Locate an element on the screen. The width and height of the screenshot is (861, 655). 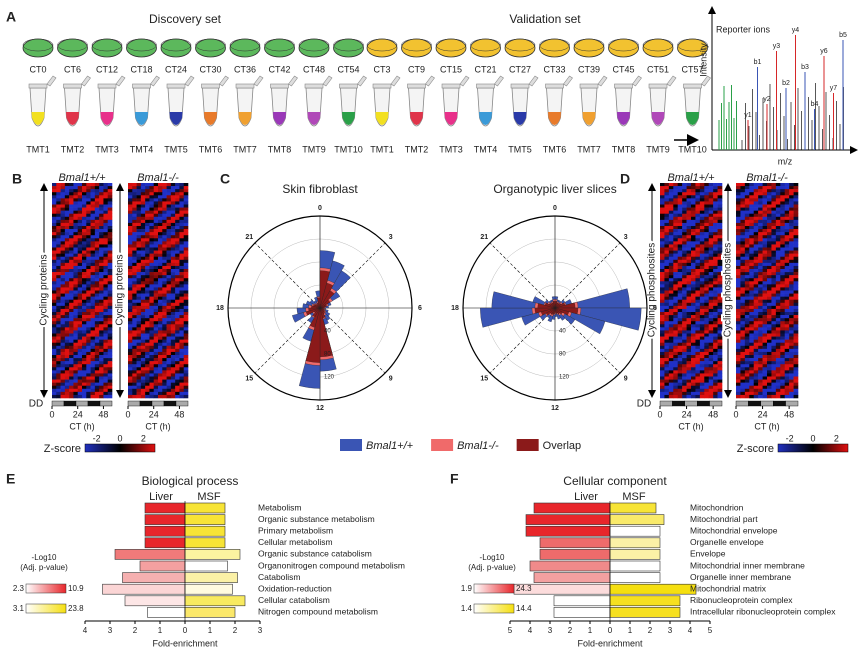
hour-label: 9 is located at coordinates (391, 379).